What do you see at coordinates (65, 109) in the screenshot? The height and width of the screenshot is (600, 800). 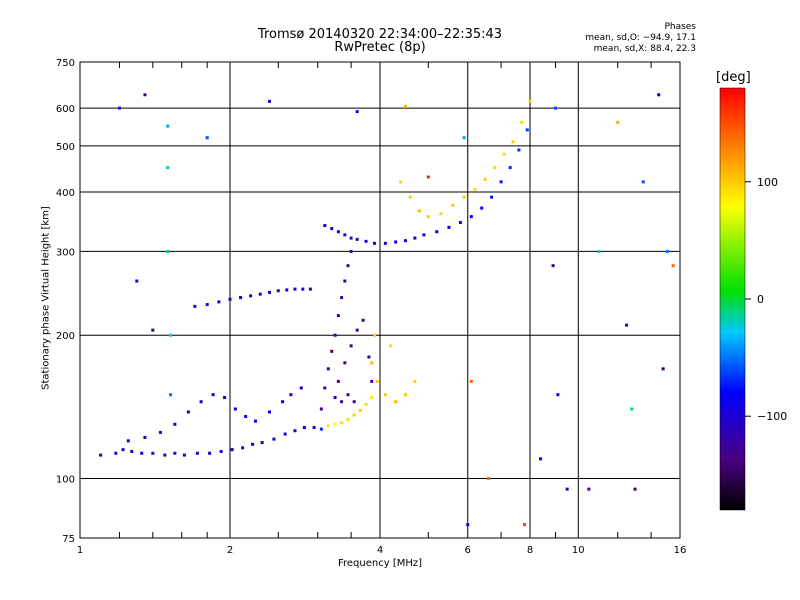 I see `y-tick-label: 600` at bounding box center [65, 109].